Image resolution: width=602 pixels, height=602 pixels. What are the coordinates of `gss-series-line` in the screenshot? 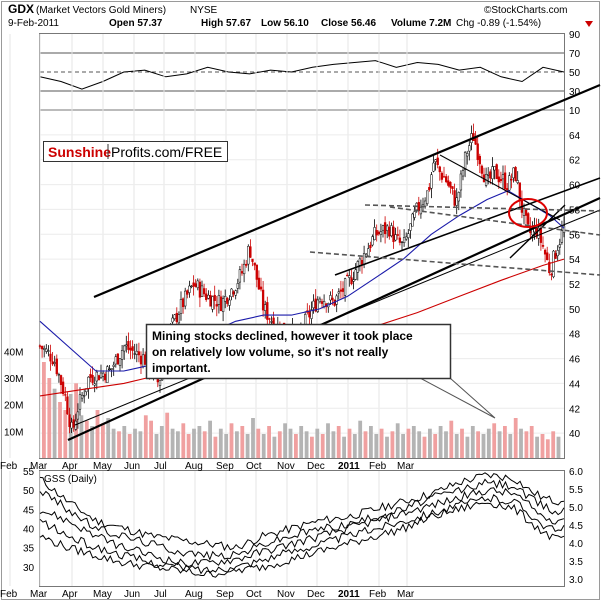 It's located at (302, 539).